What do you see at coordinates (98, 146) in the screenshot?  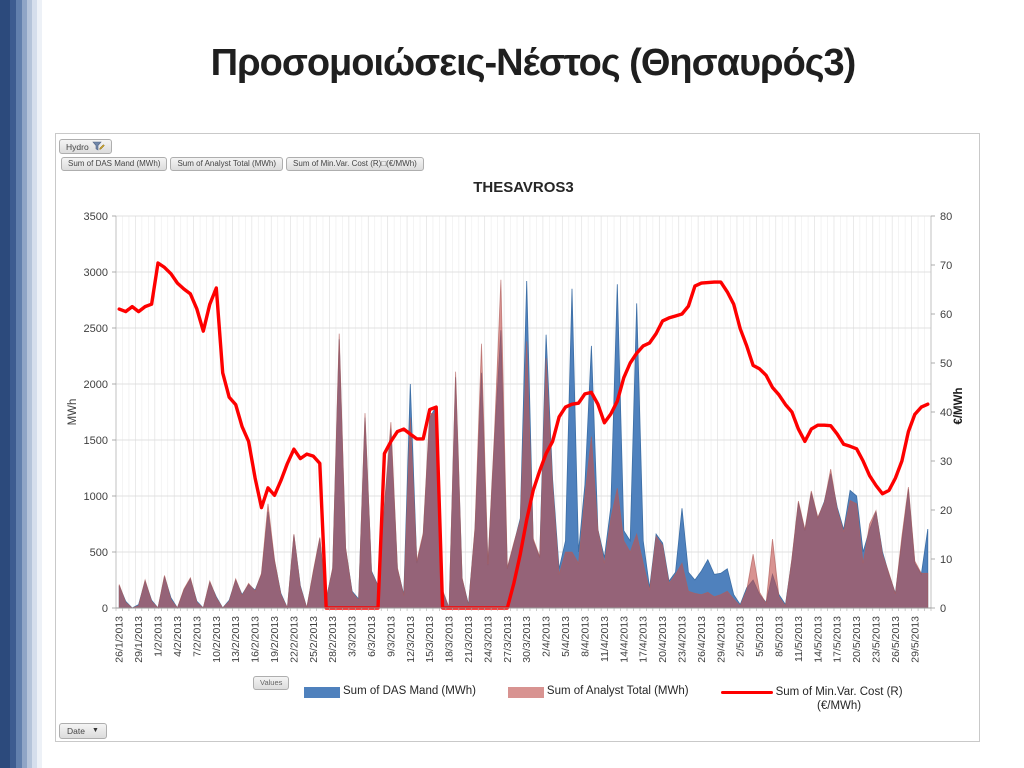 I see `filter-funnel-icon` at bounding box center [98, 146].